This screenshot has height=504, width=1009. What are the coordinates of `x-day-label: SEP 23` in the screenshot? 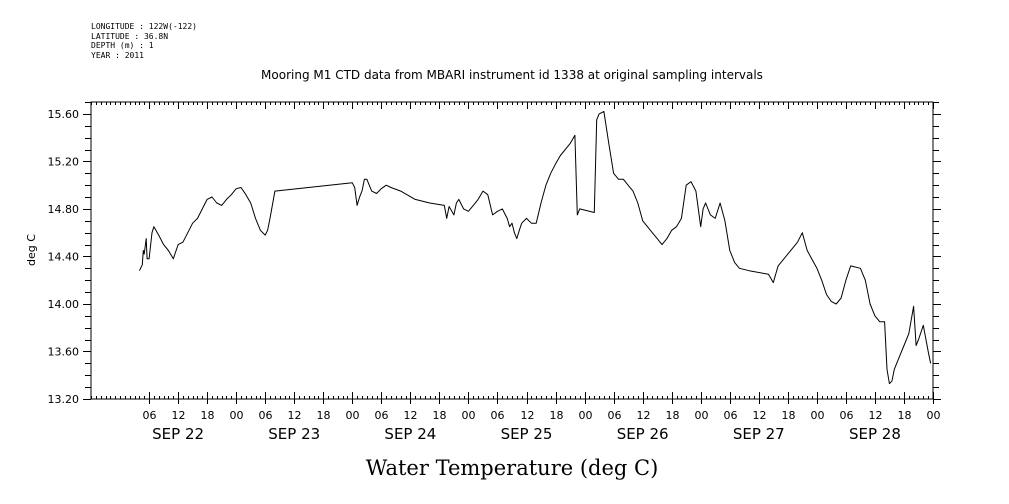 It's located at (294, 434).